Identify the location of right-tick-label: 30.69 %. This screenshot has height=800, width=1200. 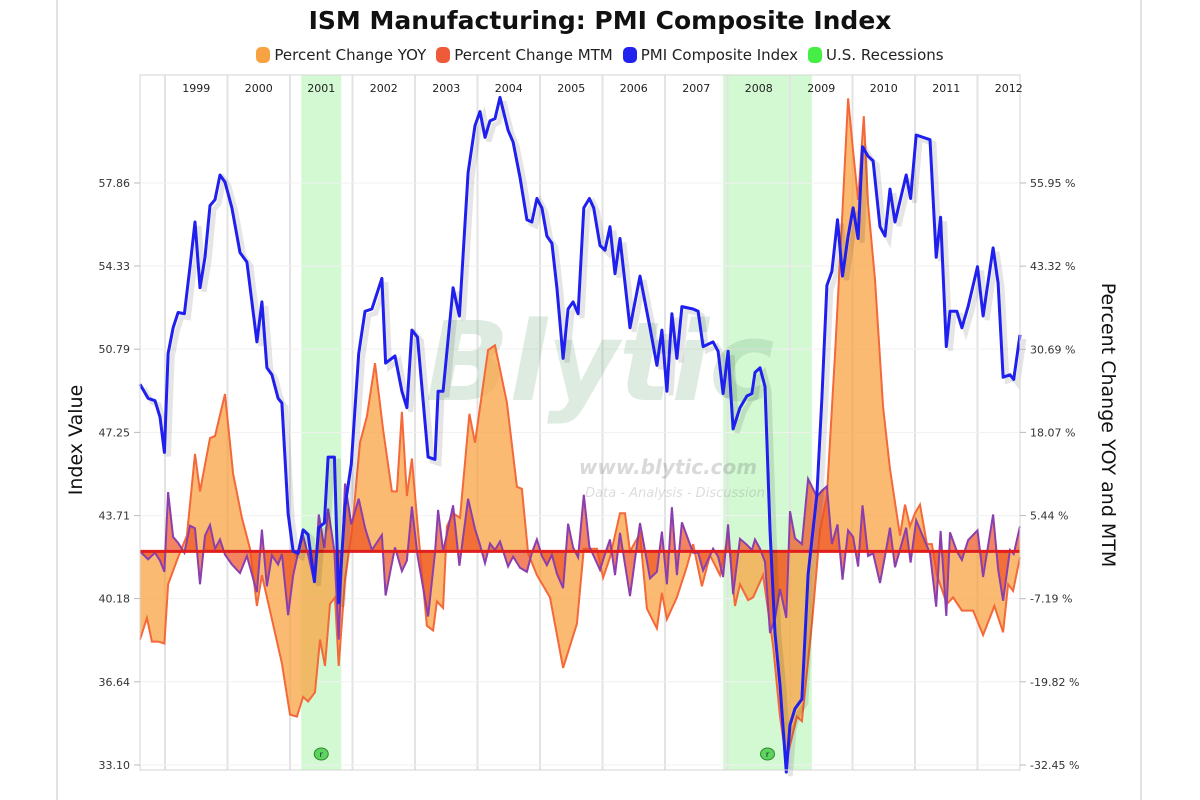
(1052, 349).